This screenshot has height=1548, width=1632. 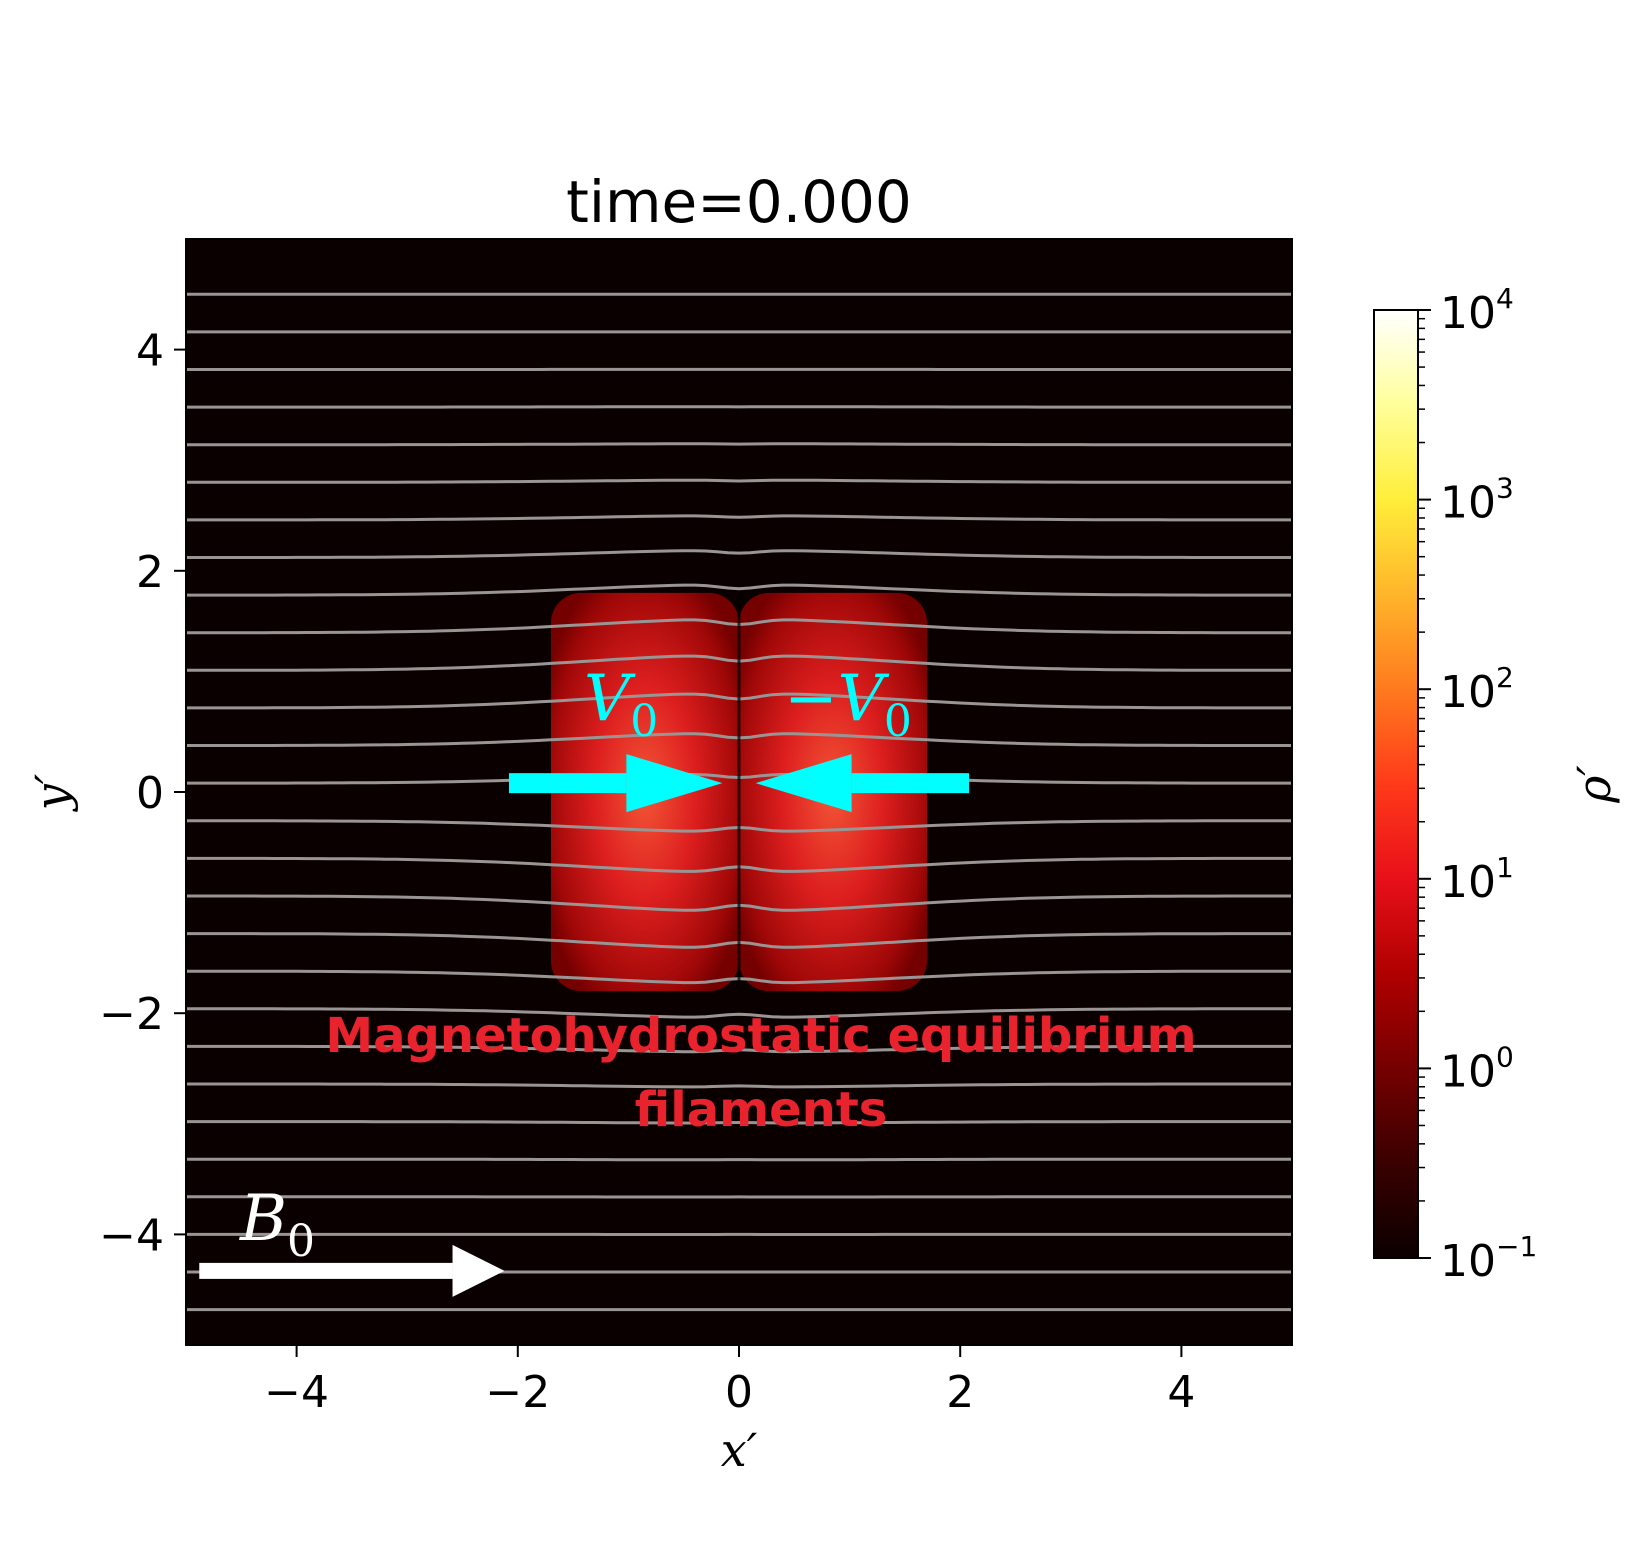 What do you see at coordinates (761, 1110) in the screenshot?
I see `description-line-2: filaments` at bounding box center [761, 1110].